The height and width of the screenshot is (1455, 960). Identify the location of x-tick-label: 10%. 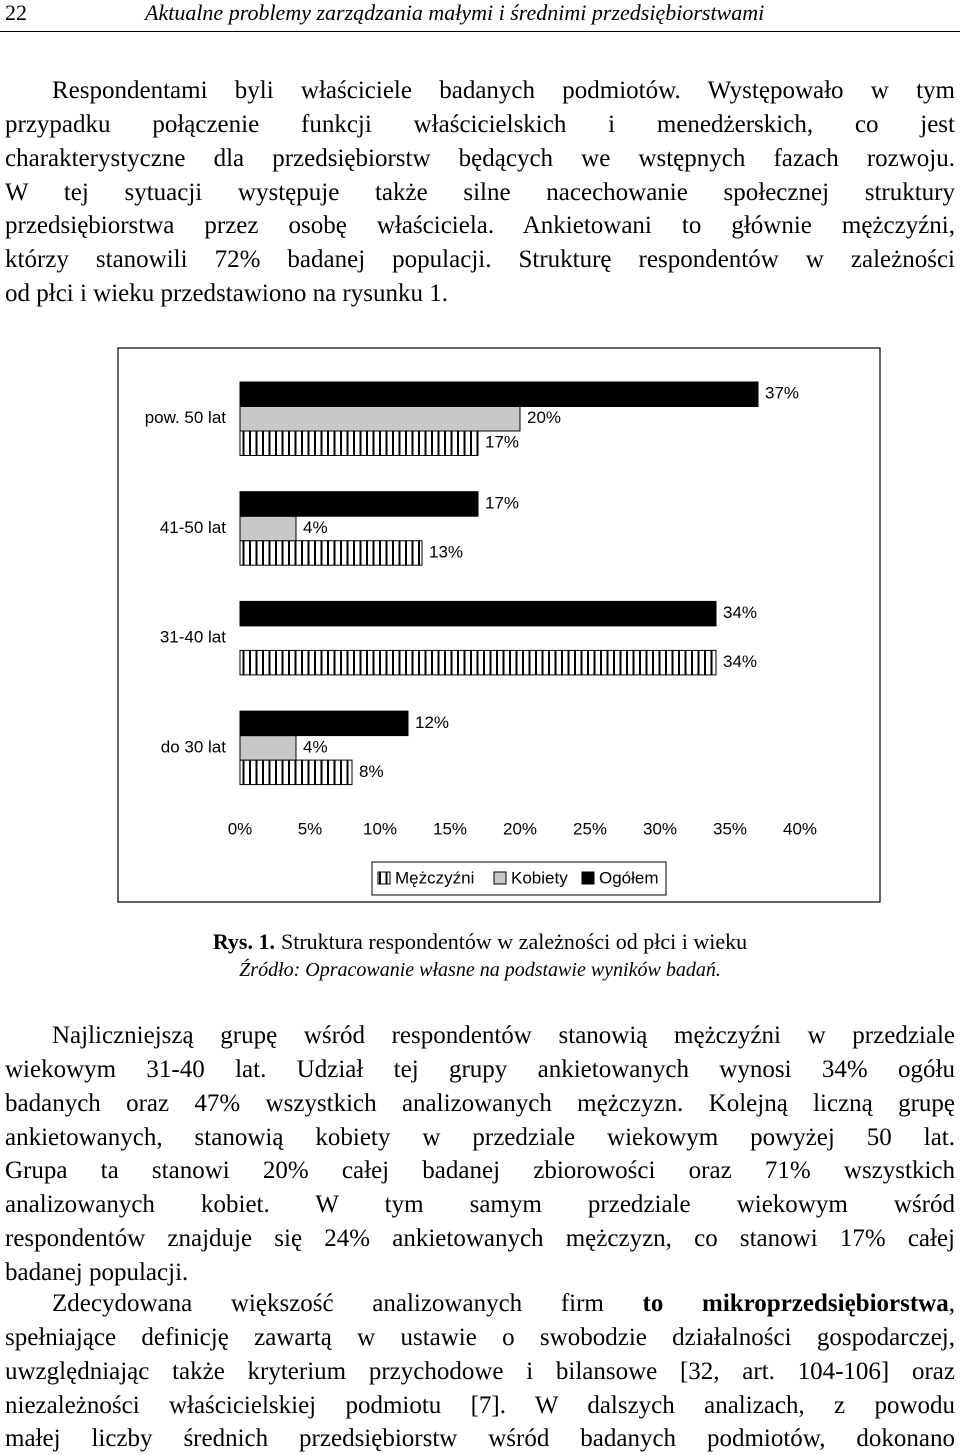
(380, 828).